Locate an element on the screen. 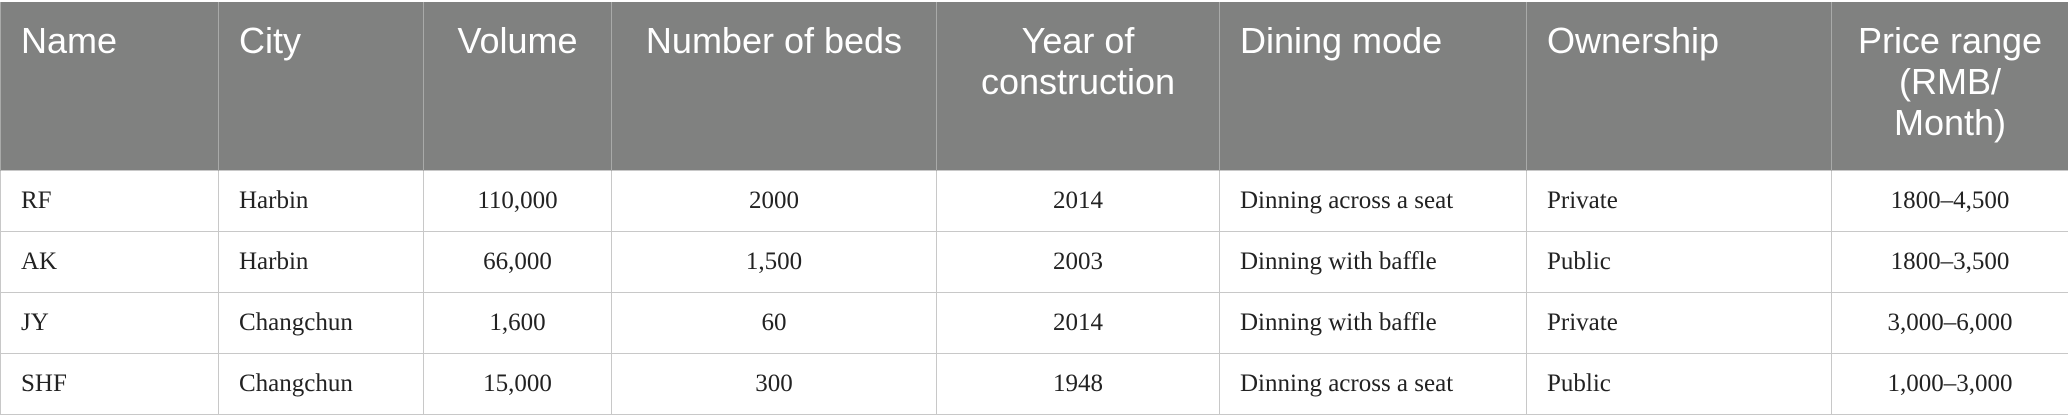 This screenshot has width=2068, height=419. table-cell: 1,500 is located at coordinates (774, 262).